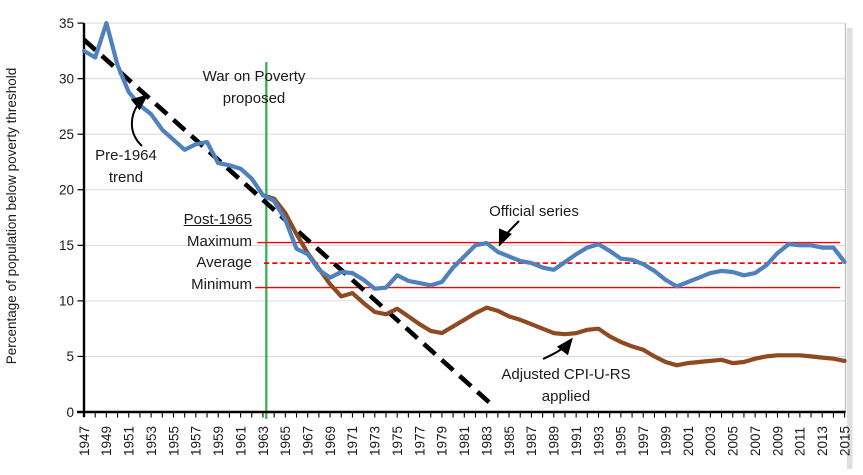 This screenshot has height=475, width=863. I want to click on x-tick-label-1967: 1967, so click(308, 441).